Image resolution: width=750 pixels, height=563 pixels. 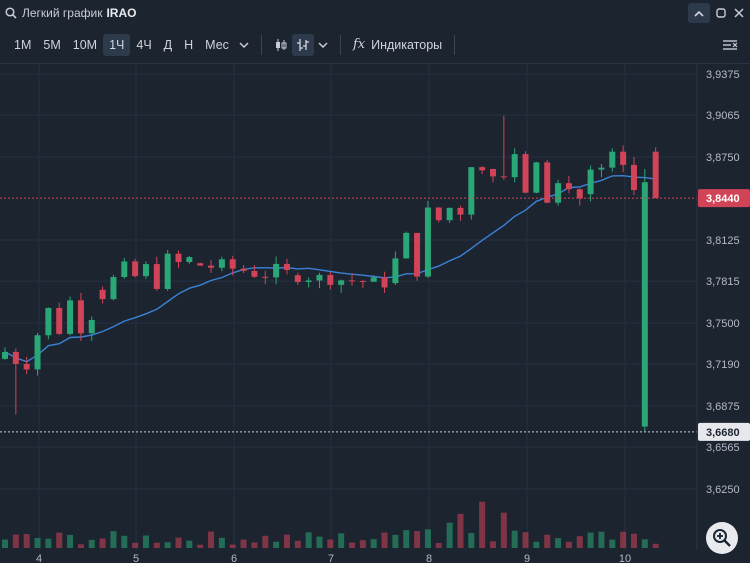 What do you see at coordinates (234, 558) in the screenshot?
I see `x-tick-label: 6` at bounding box center [234, 558].